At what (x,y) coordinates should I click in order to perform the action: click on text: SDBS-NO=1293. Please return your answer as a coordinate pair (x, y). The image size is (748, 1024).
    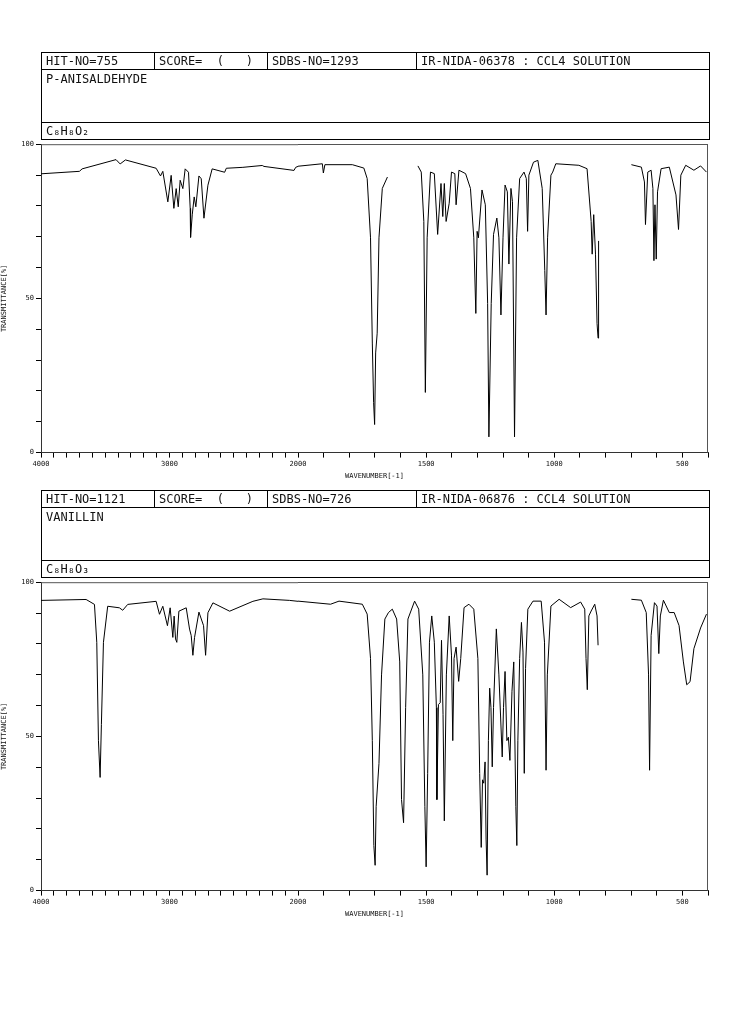
    Looking at the image, I should click on (342, 61).